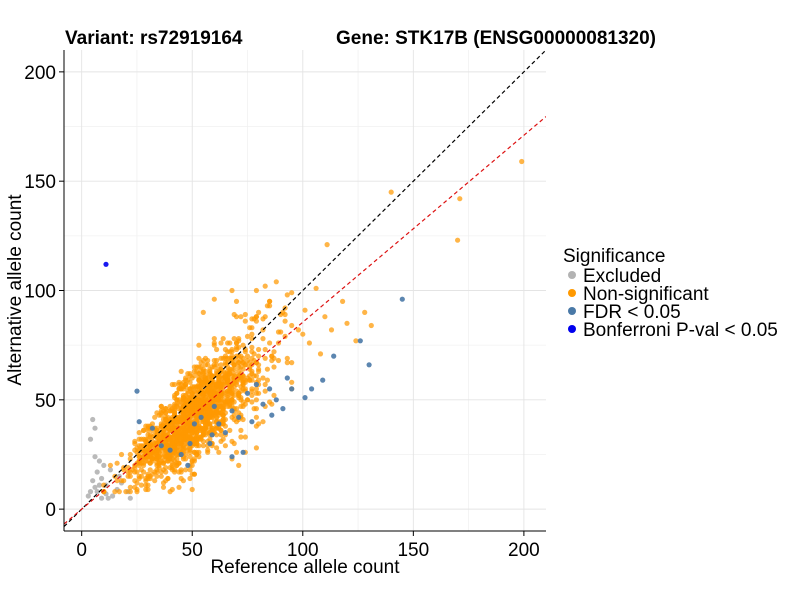 This screenshot has height=600, width=800. Describe the element at coordinates (40, 292) in the screenshot. I see `y-tick-label: 100` at that location.